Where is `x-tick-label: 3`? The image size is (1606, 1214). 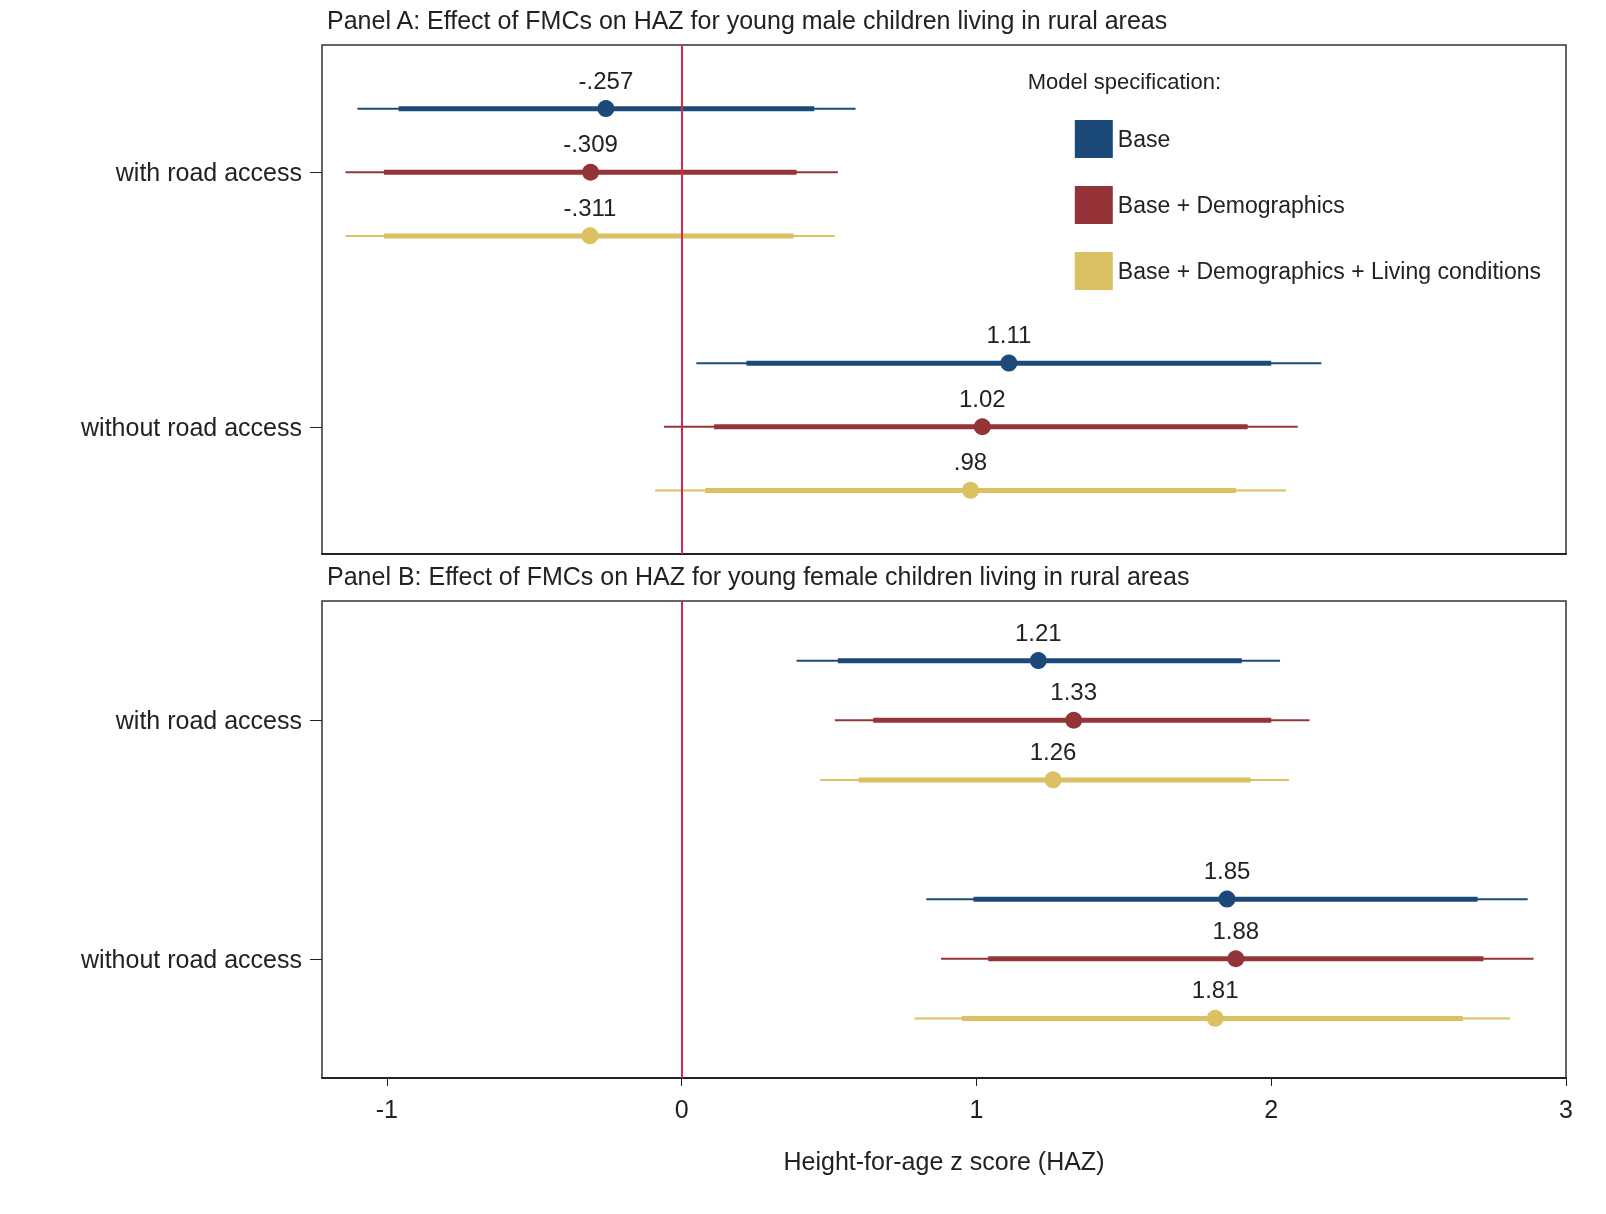
x-tick-label: 3 is located at coordinates (1566, 1108).